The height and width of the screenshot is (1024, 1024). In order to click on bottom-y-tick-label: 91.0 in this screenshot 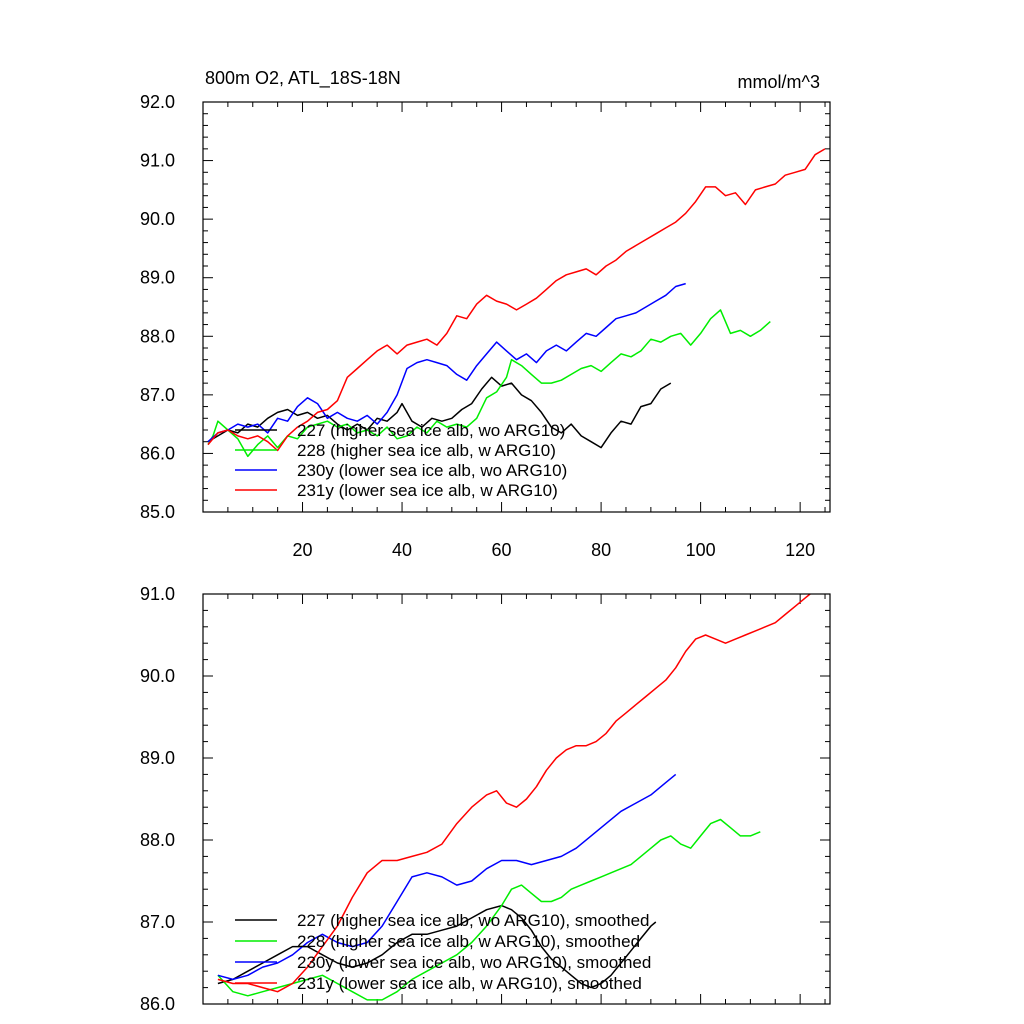, I will do `click(157, 594)`.